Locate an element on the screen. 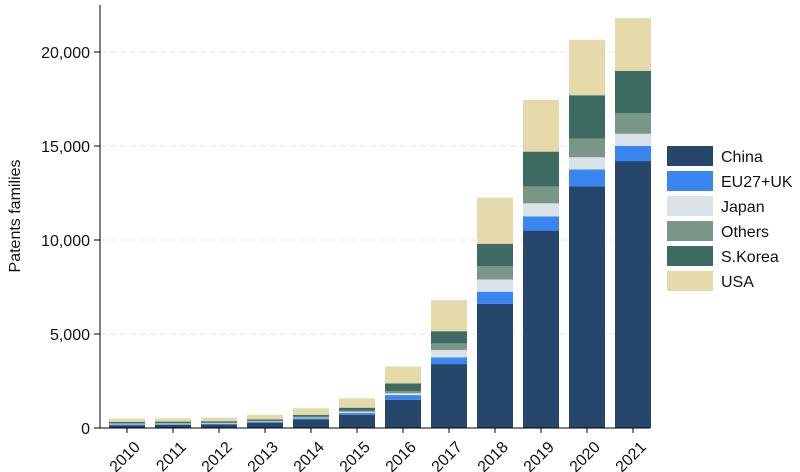 The width and height of the screenshot is (800, 472). bar-stack-2020 is located at coordinates (587, 233).